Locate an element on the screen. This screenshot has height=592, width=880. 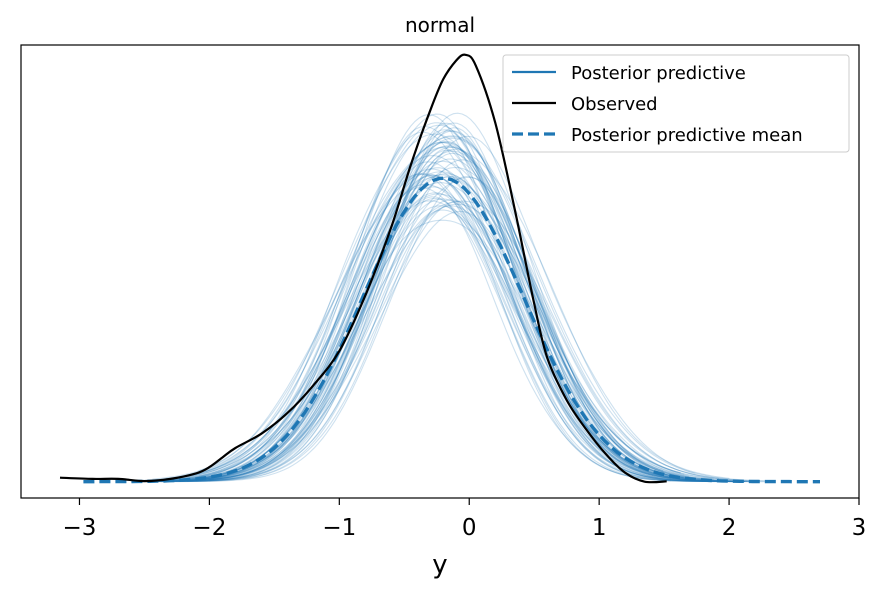
legend-label-posterior-predictive: Posterior predictive is located at coordinates (658, 73).